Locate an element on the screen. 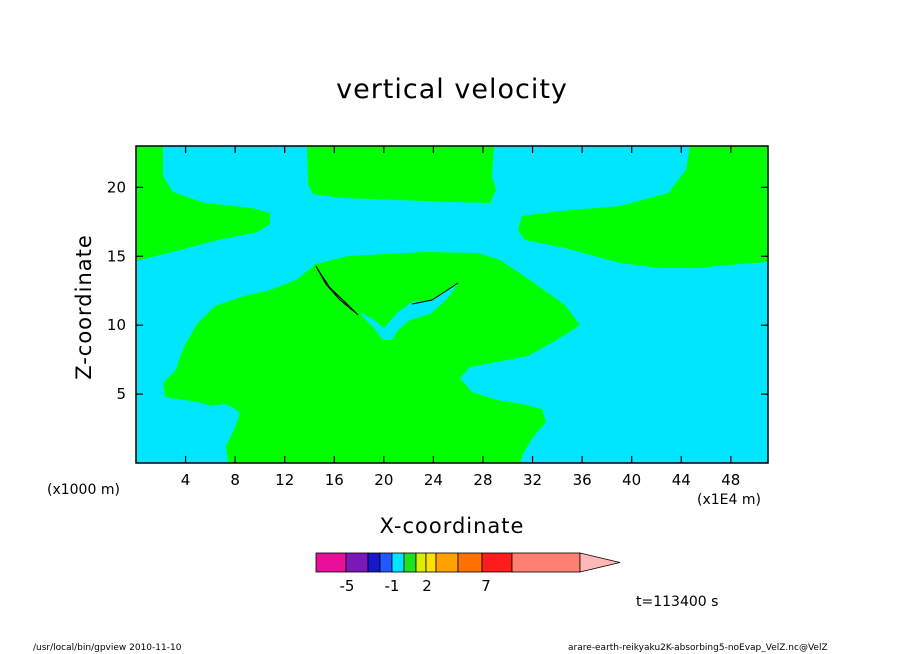  colorbar-tick-label: 2 is located at coordinates (427, 586).